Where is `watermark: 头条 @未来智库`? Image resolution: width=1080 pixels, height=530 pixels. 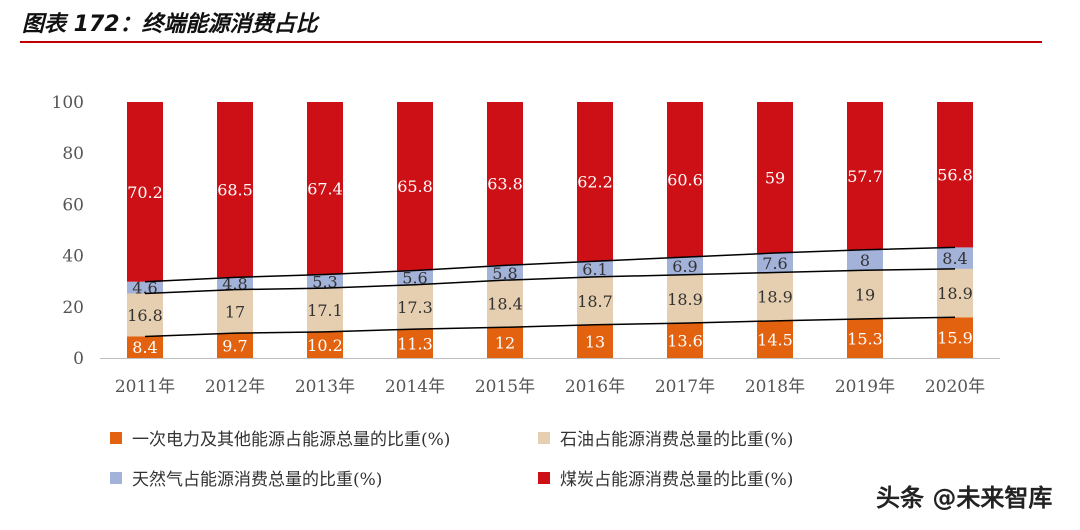
watermark: 头条 @未来智库 is located at coordinates (964, 498).